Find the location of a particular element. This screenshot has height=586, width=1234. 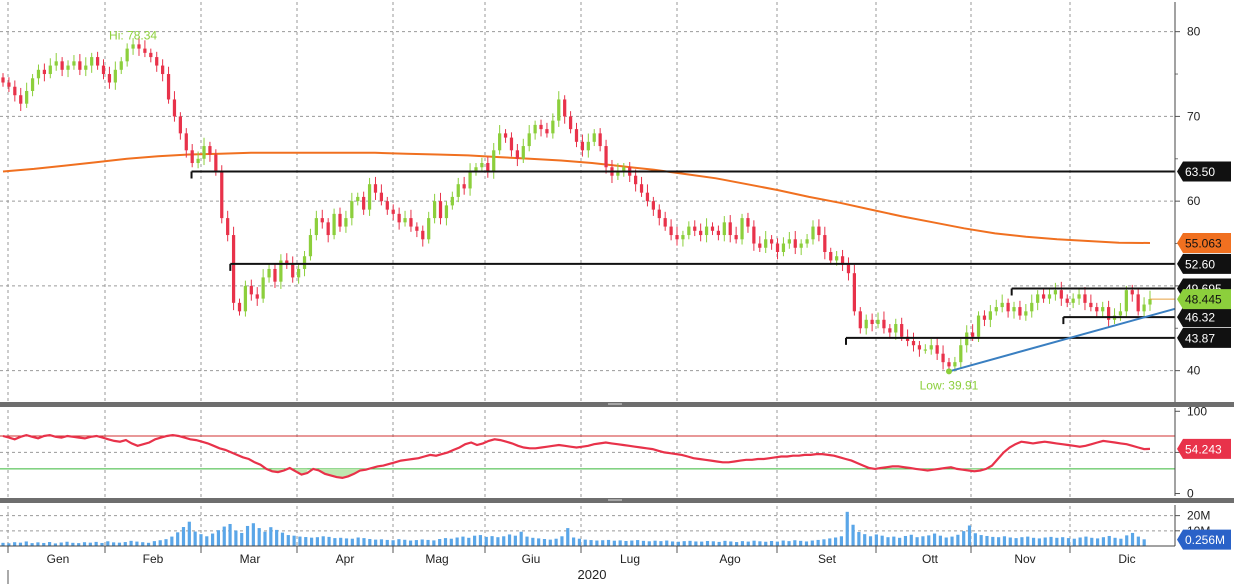

sma-tag: 55.063 is located at coordinates (1204, 242).